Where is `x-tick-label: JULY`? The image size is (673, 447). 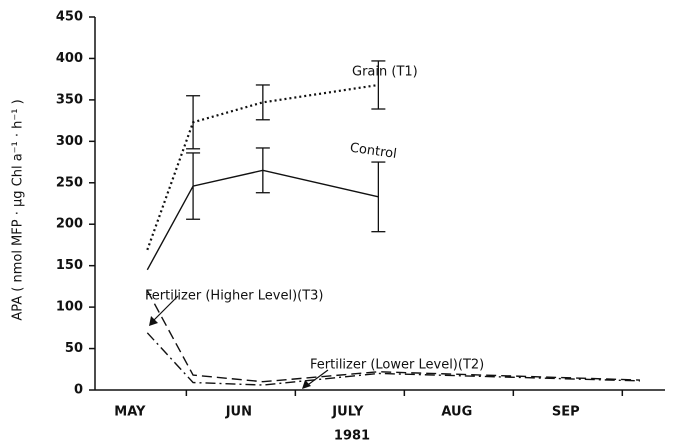
x-tick-label: JULY is located at coordinates (347, 412).